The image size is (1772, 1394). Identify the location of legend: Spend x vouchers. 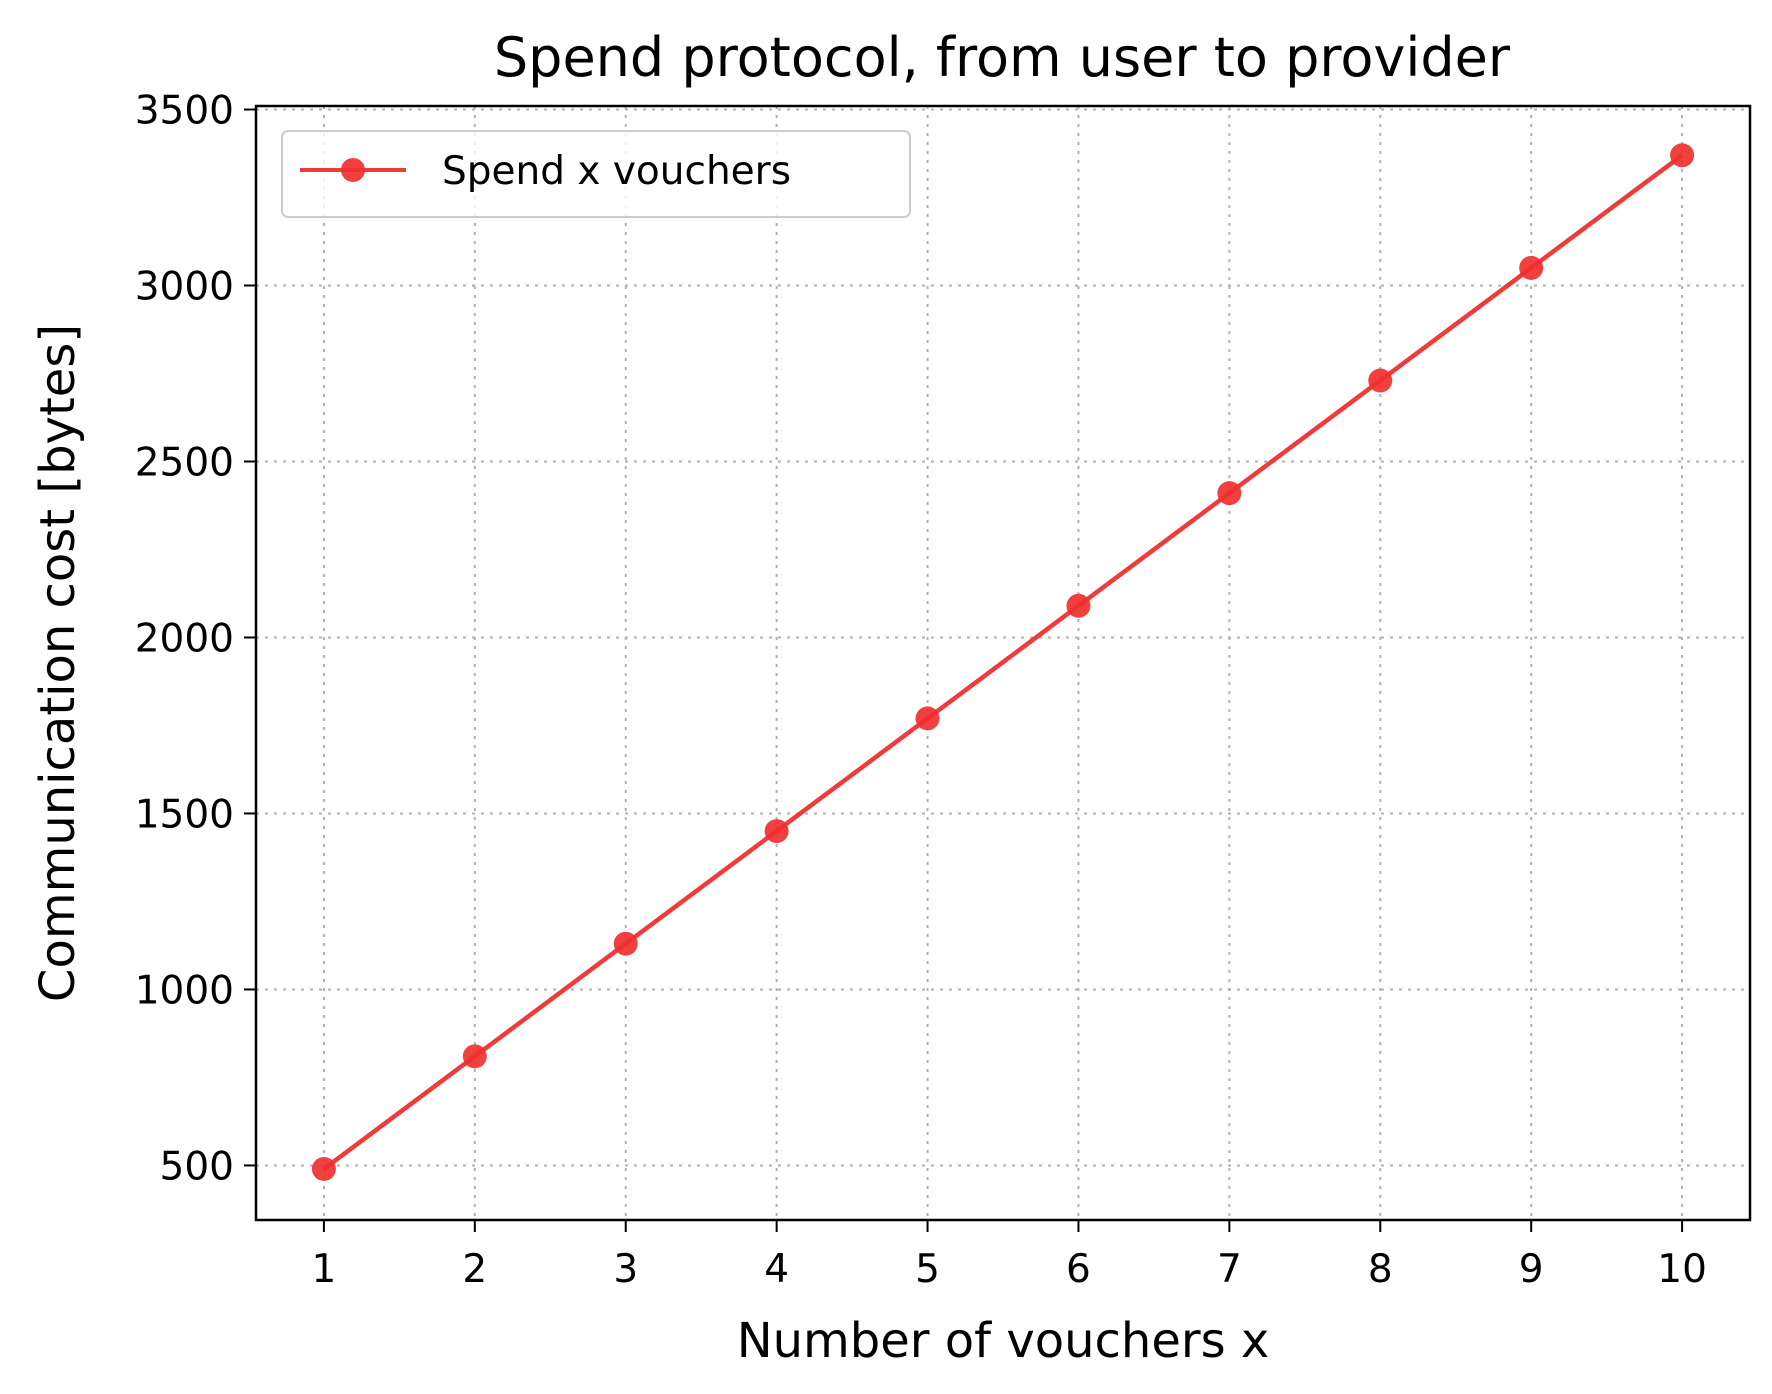
(596, 174).